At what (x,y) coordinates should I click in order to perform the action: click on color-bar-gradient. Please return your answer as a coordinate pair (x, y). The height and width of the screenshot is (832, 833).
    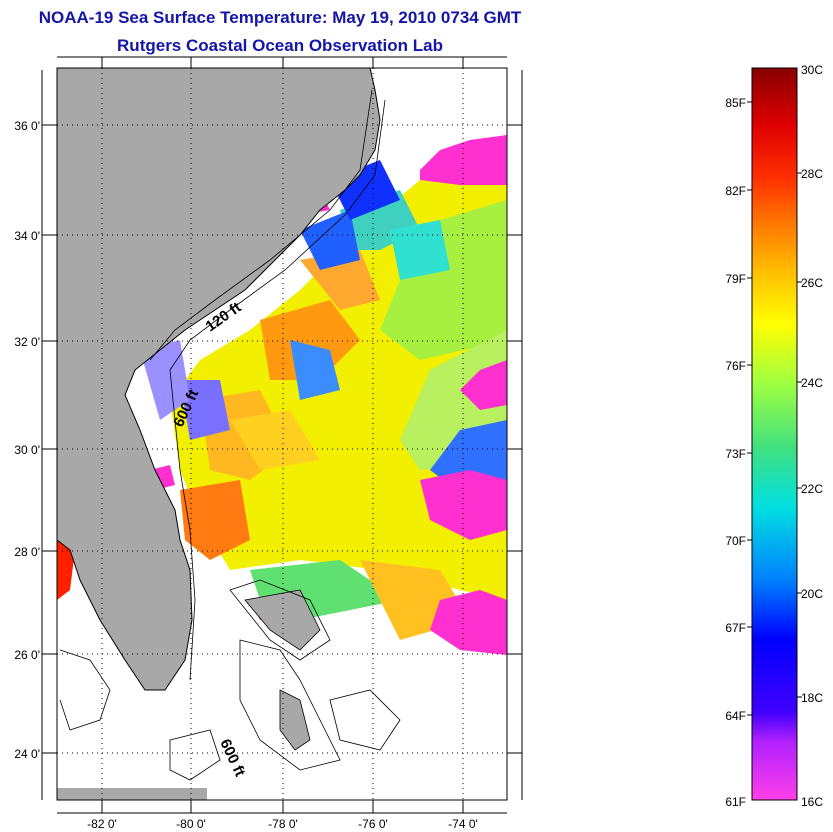
    Looking at the image, I should click on (774, 434).